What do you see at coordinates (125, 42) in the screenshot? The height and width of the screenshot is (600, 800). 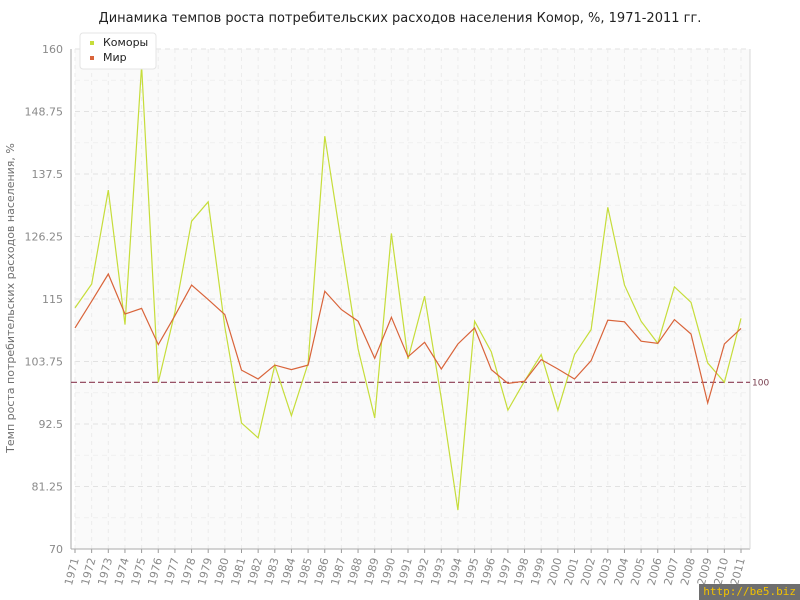 I see `legend-entry: Коморы` at bounding box center [125, 42].